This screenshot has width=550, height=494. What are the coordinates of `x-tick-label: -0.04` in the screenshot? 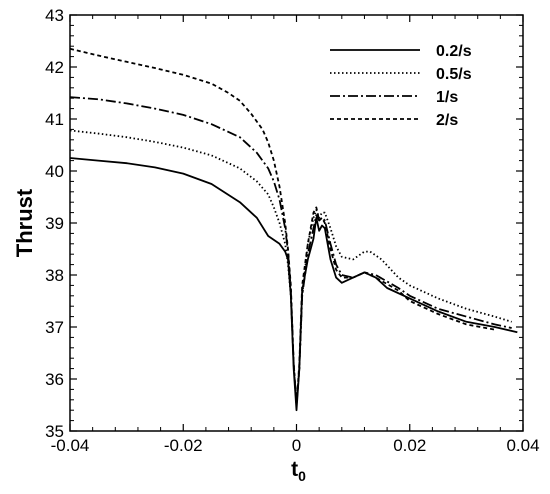 It's located at (70, 445).